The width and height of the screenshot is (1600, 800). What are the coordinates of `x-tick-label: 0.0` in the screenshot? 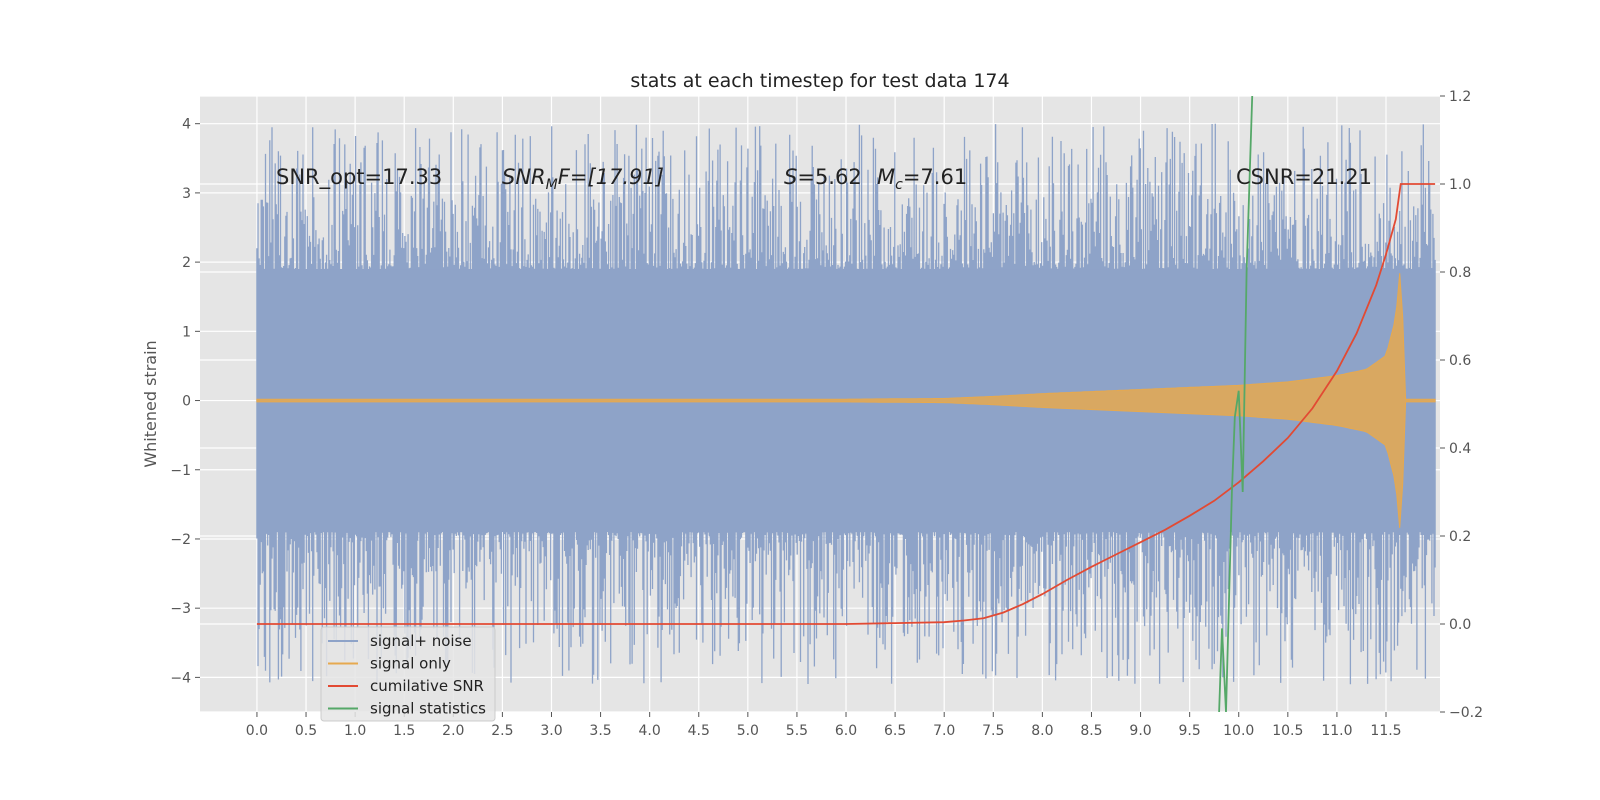 It's located at (257, 731).